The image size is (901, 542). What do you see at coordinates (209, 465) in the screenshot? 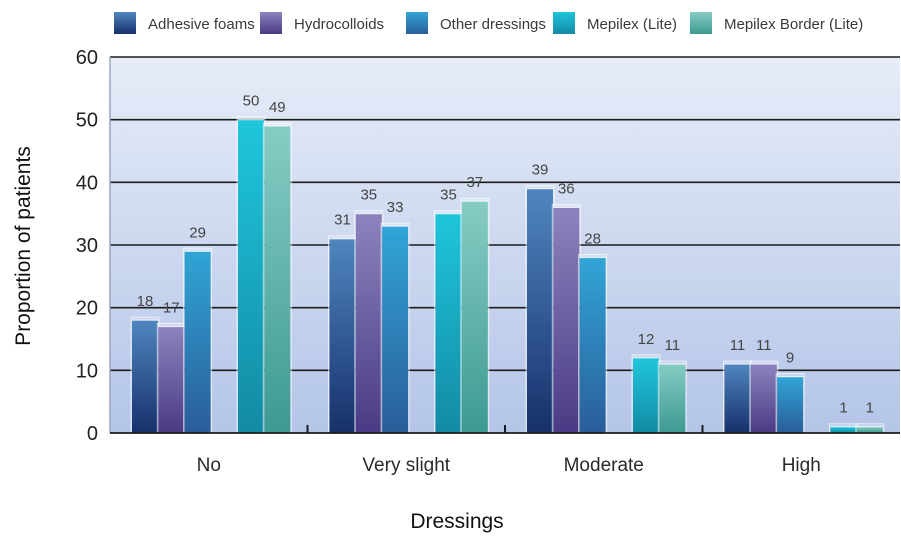
I see `x-category-label: No` at bounding box center [209, 465].